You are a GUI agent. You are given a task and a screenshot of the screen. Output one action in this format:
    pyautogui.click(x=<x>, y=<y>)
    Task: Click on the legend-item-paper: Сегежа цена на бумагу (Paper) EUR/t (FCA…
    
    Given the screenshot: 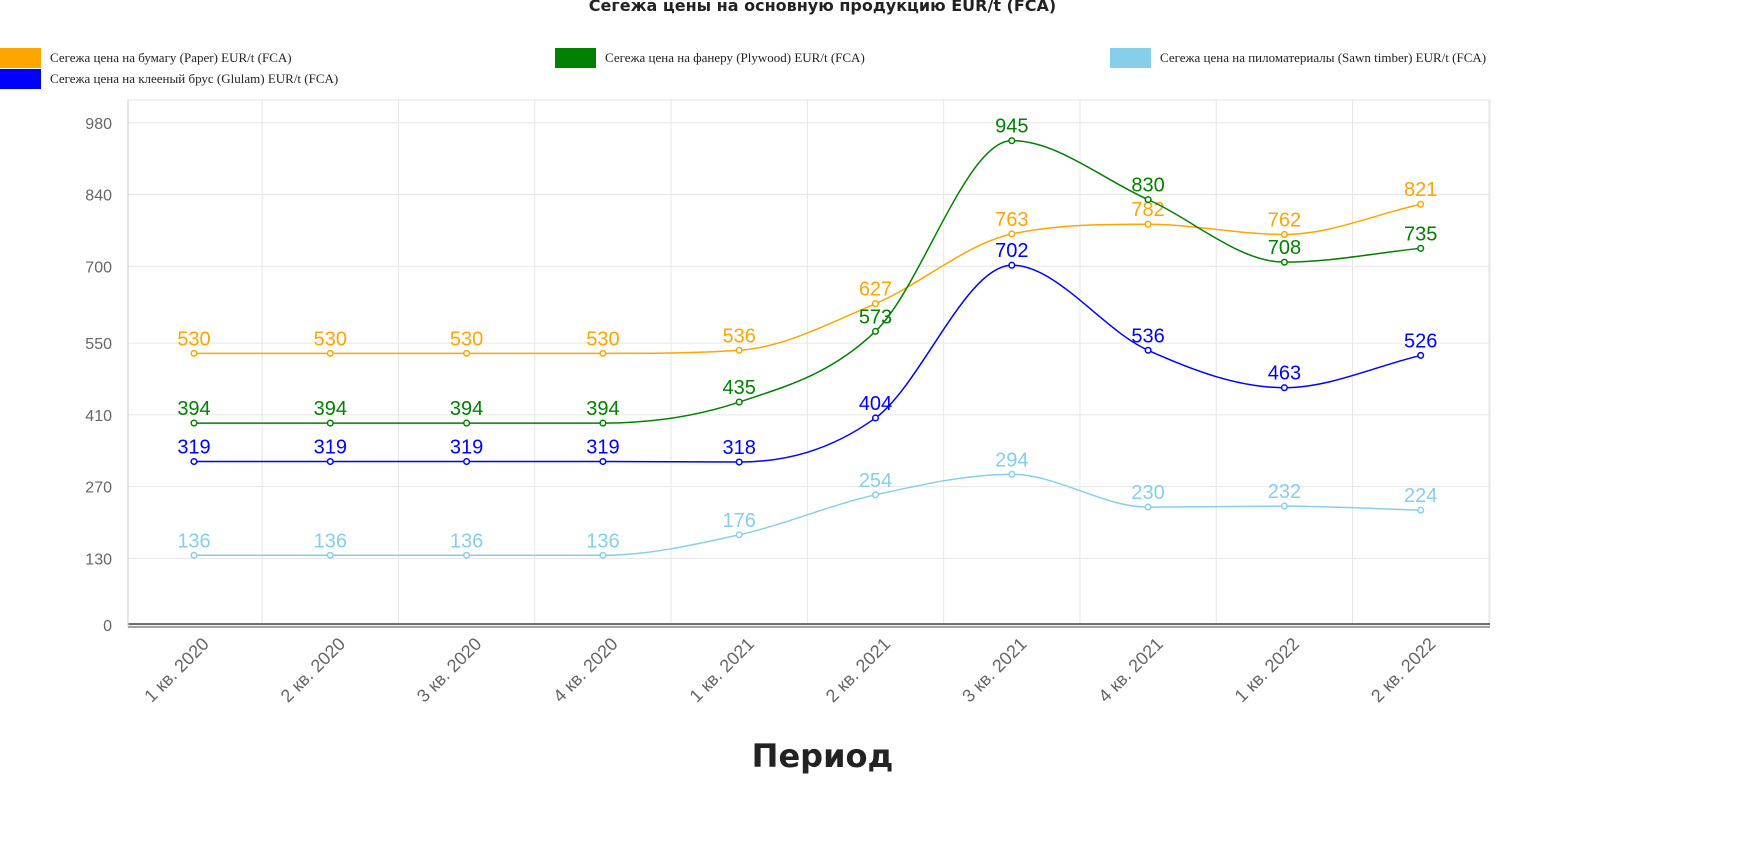 What is the action you would take?
    pyautogui.click(x=146, y=58)
    